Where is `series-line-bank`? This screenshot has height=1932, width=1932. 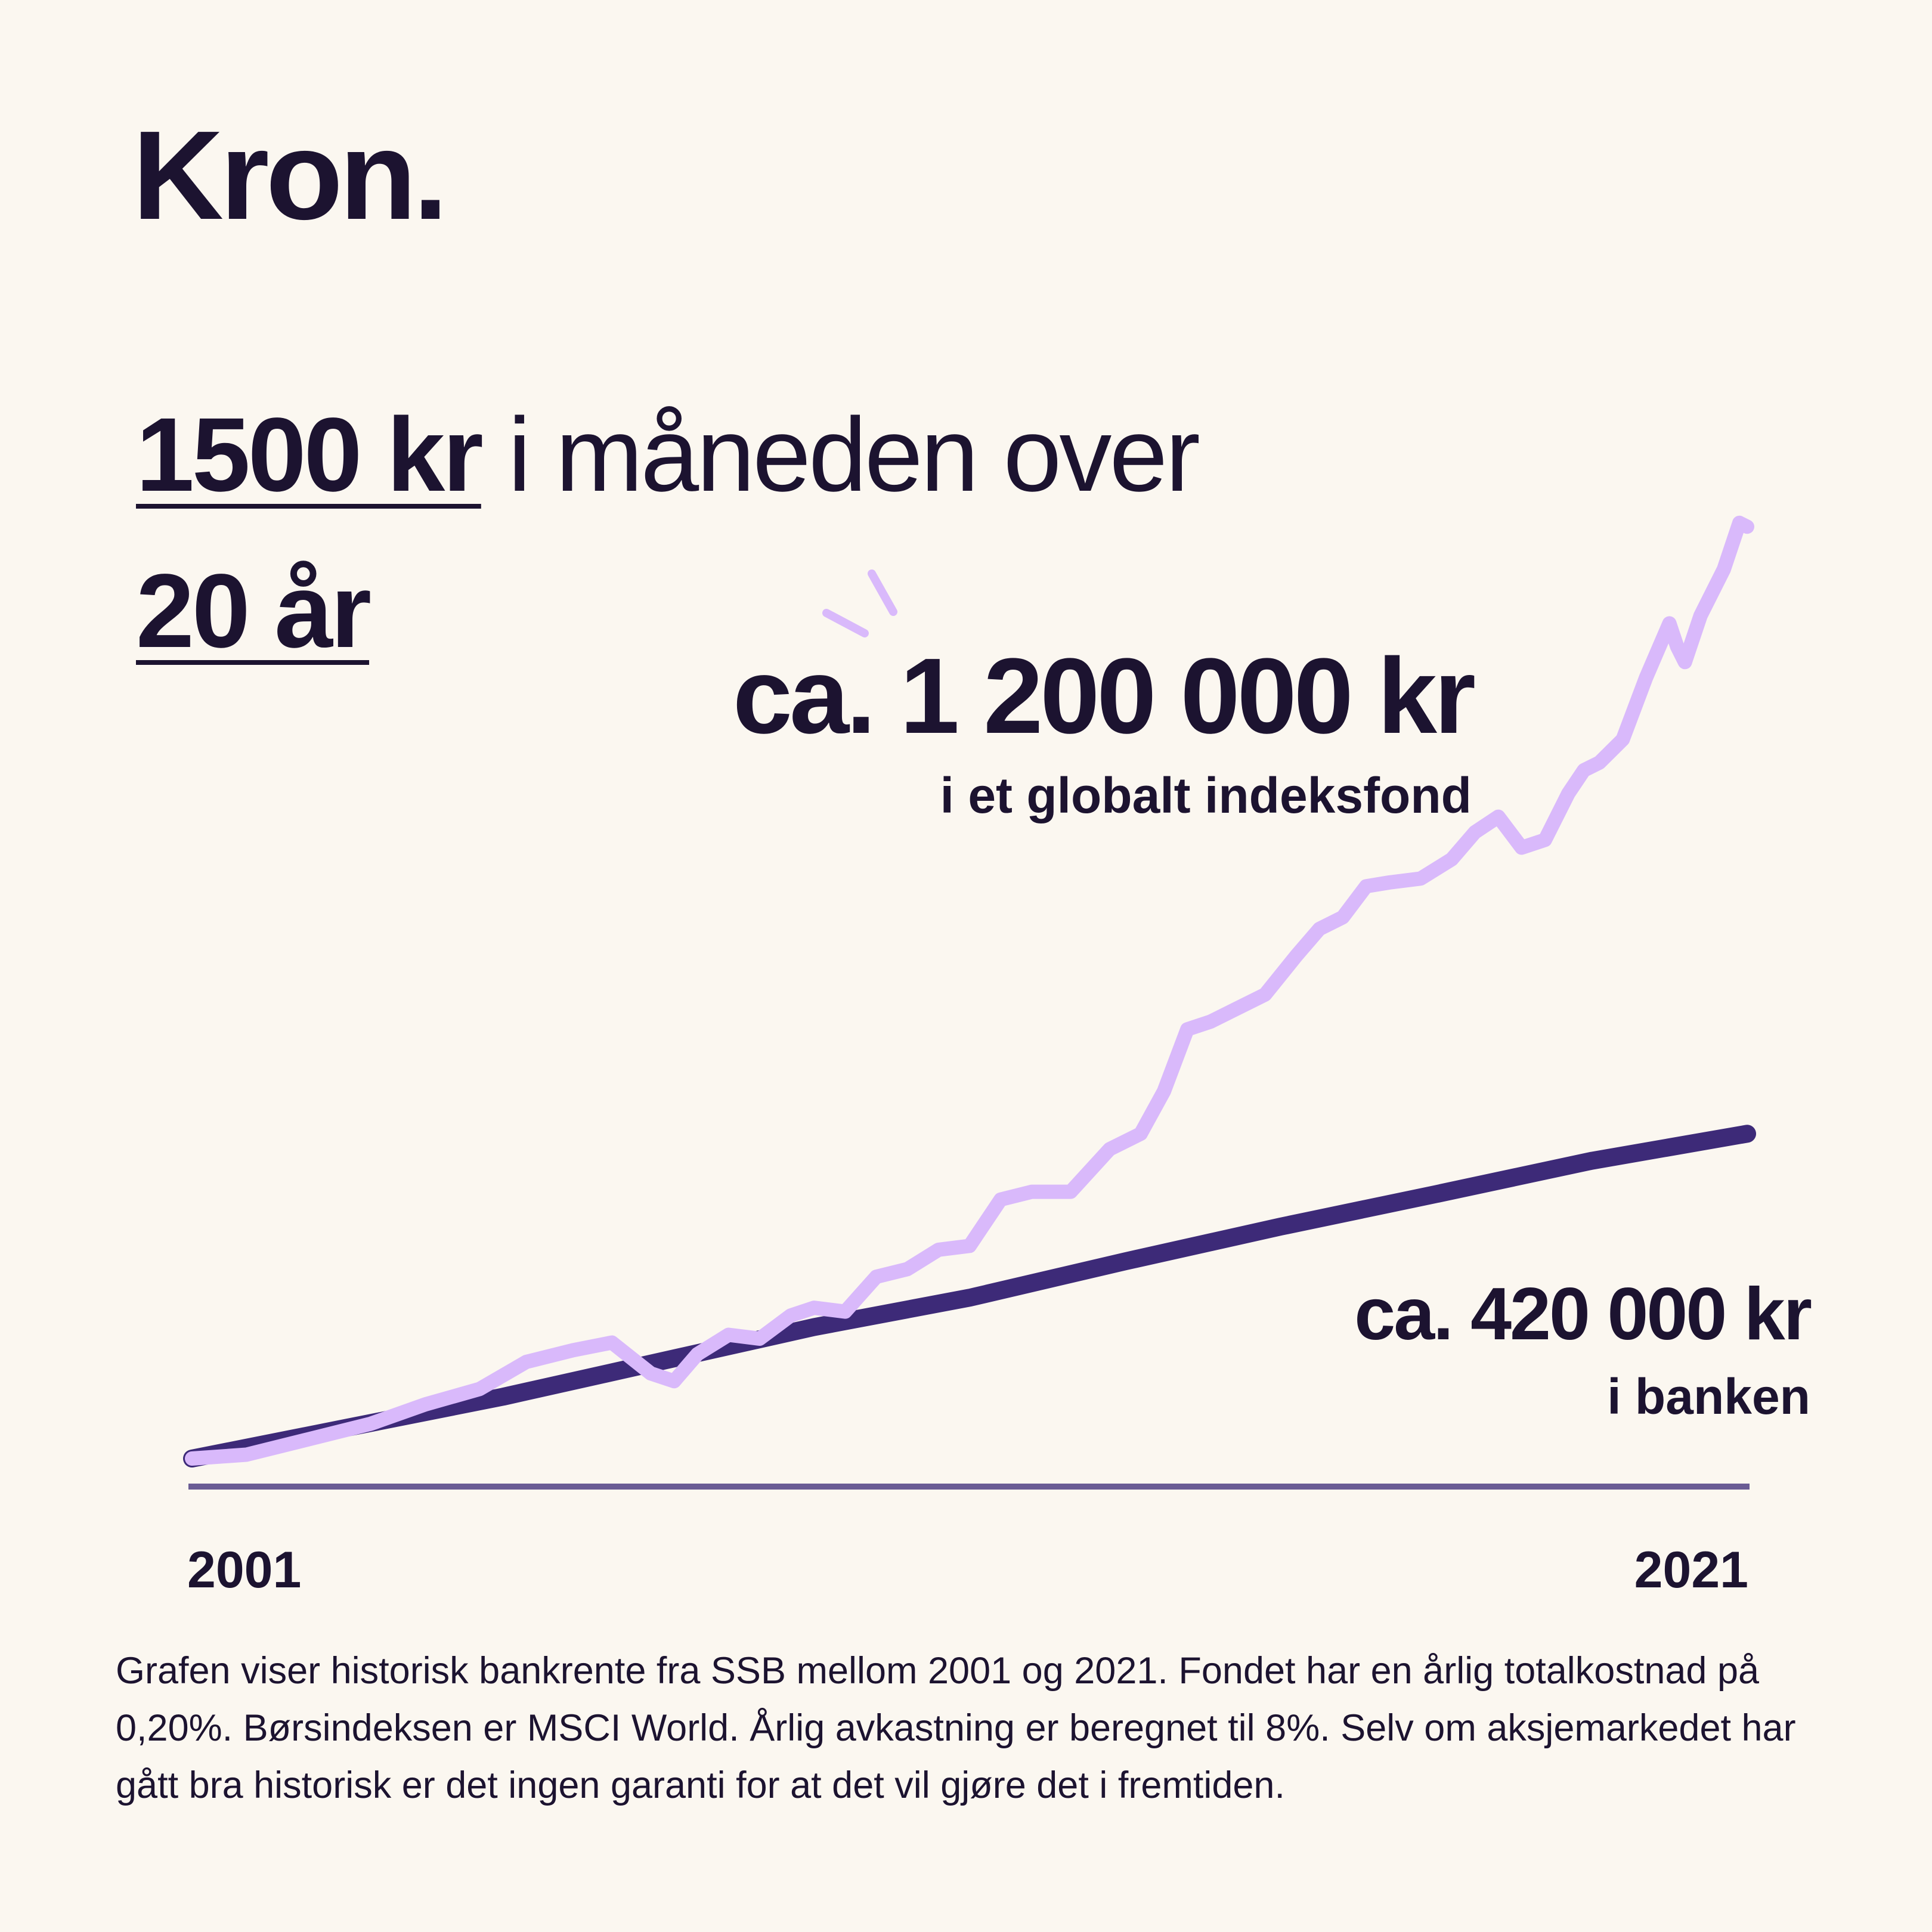
series-line-bank is located at coordinates (969, 1296).